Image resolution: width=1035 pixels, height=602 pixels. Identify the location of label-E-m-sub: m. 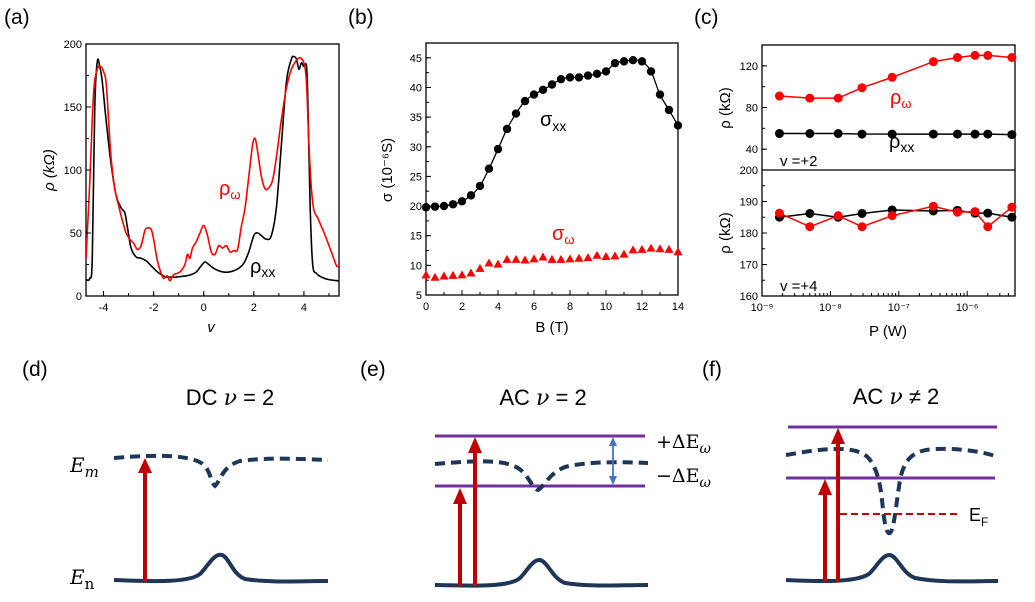
(92, 472).